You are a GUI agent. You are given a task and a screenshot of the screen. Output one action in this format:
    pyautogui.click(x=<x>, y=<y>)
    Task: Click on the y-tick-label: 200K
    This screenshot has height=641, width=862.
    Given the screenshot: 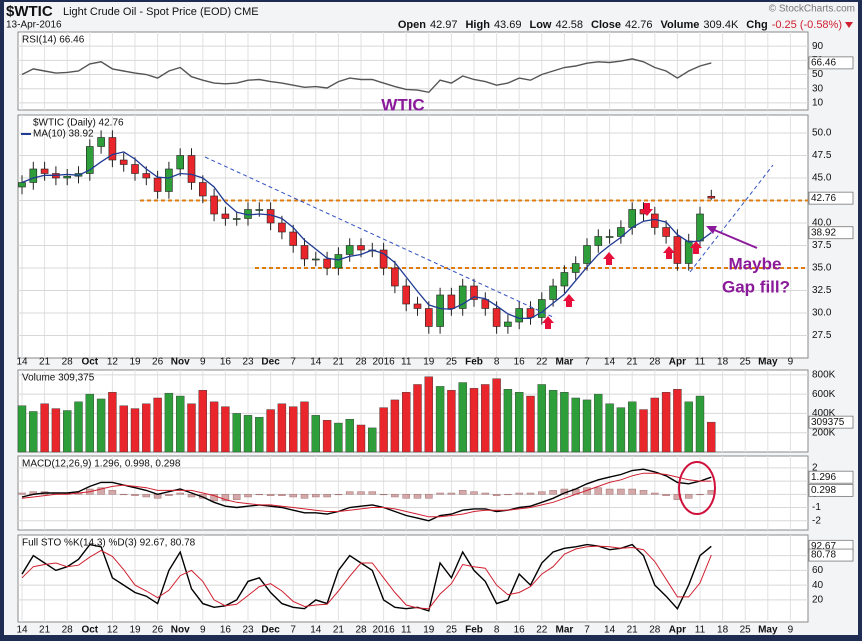 What is the action you would take?
    pyautogui.click(x=824, y=432)
    